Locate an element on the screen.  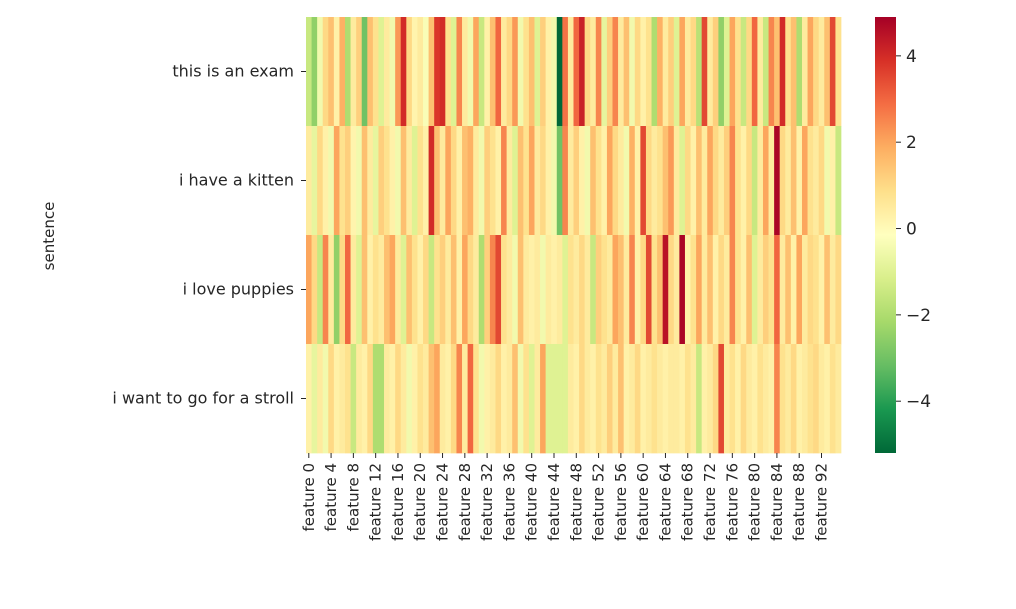
x-tick-label: feature 24 is located at coordinates (443, 502).